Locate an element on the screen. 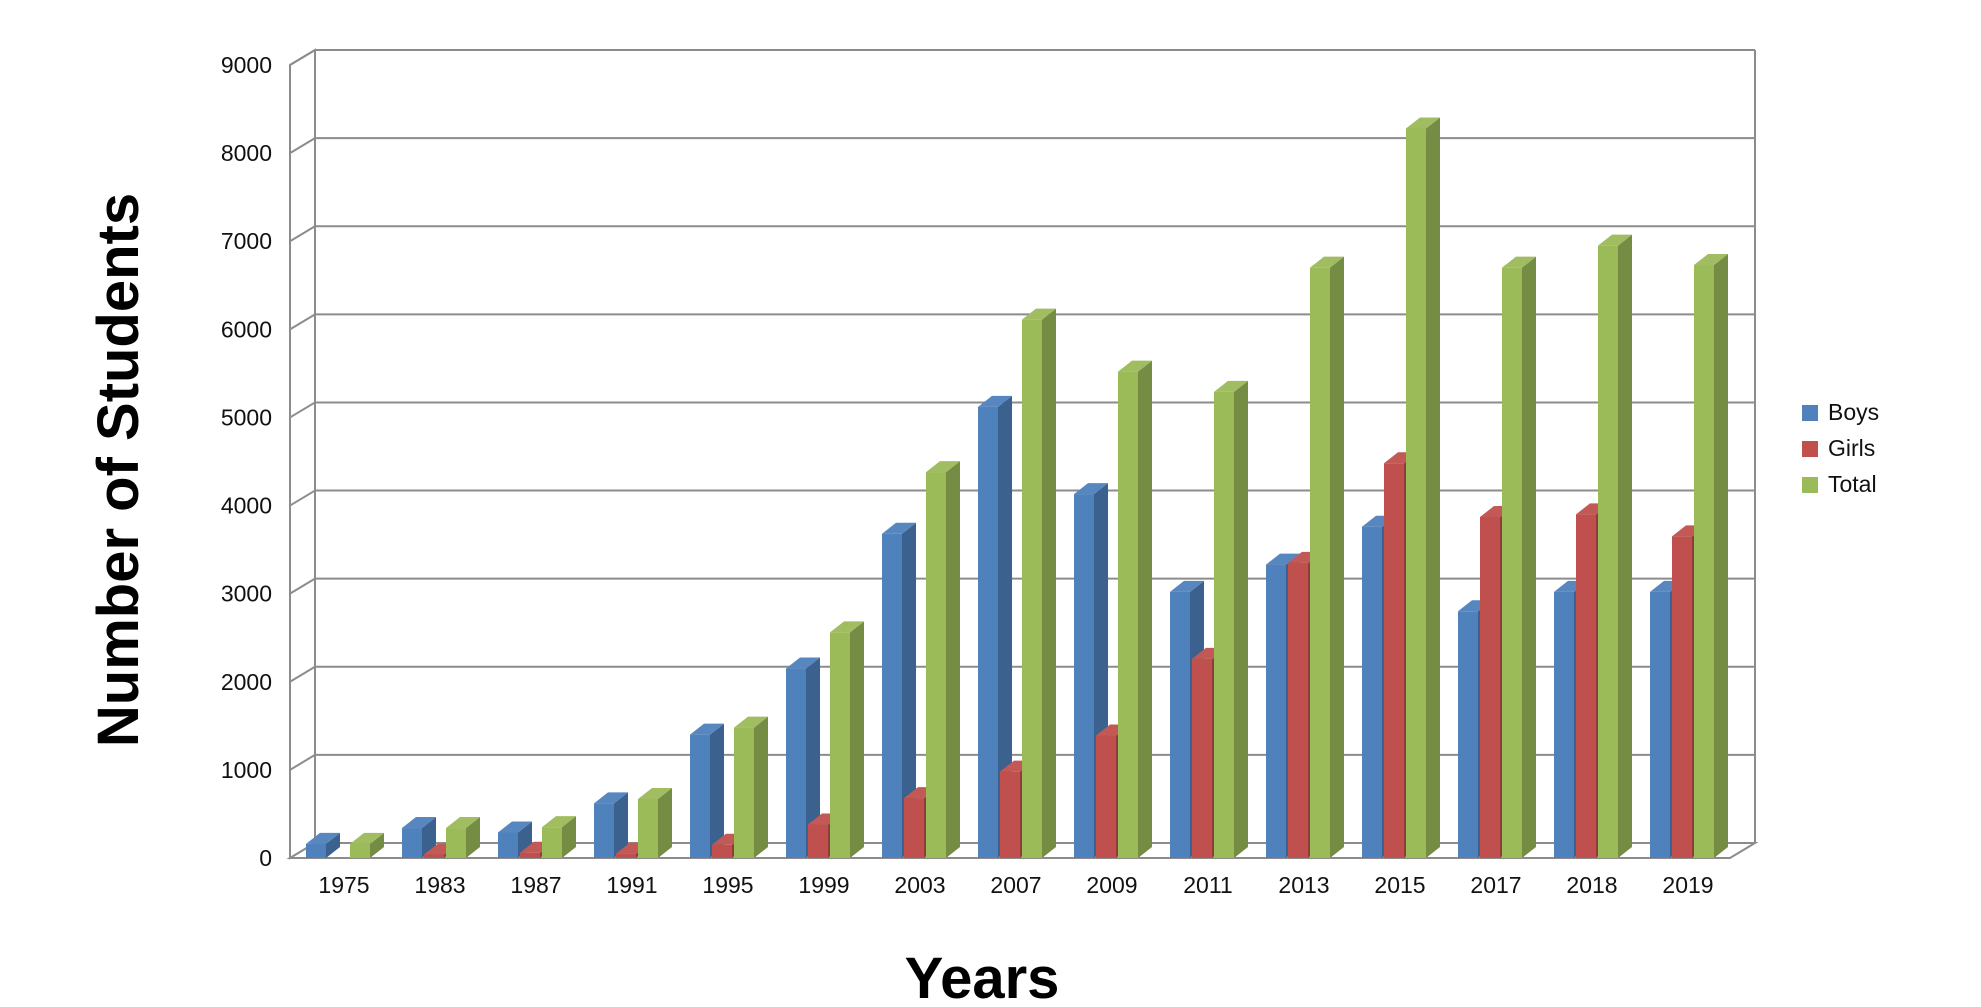 The image size is (1981, 1007). x-tick-label: 2013 is located at coordinates (1303, 885).